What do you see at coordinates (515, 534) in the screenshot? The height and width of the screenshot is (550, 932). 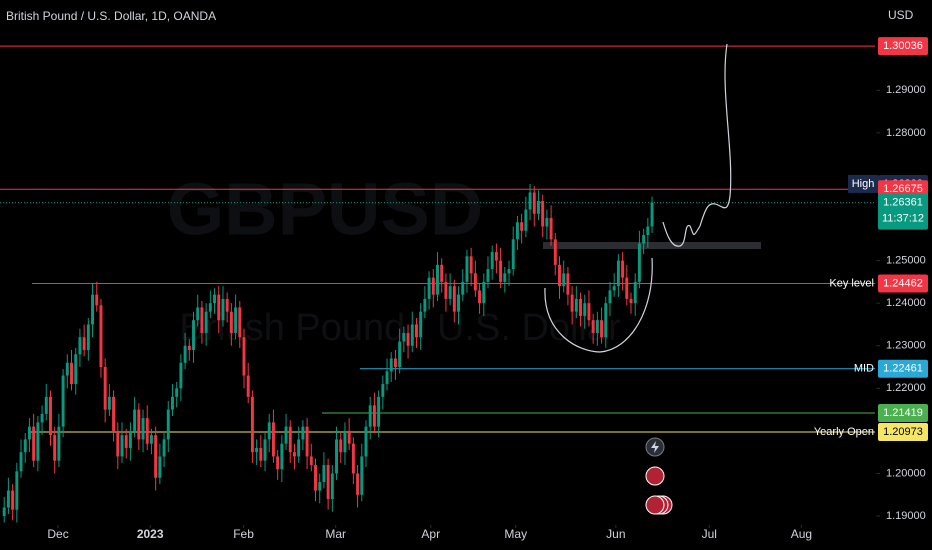 I see `x-tick-label: May` at bounding box center [515, 534].